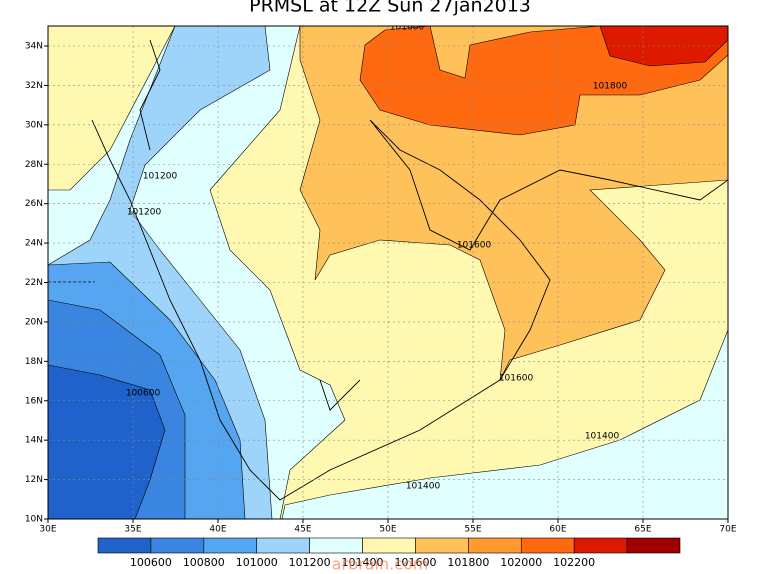 The image size is (765, 574). What do you see at coordinates (610, 87) in the screenshot?
I see `contour-label: 101800` at bounding box center [610, 87].